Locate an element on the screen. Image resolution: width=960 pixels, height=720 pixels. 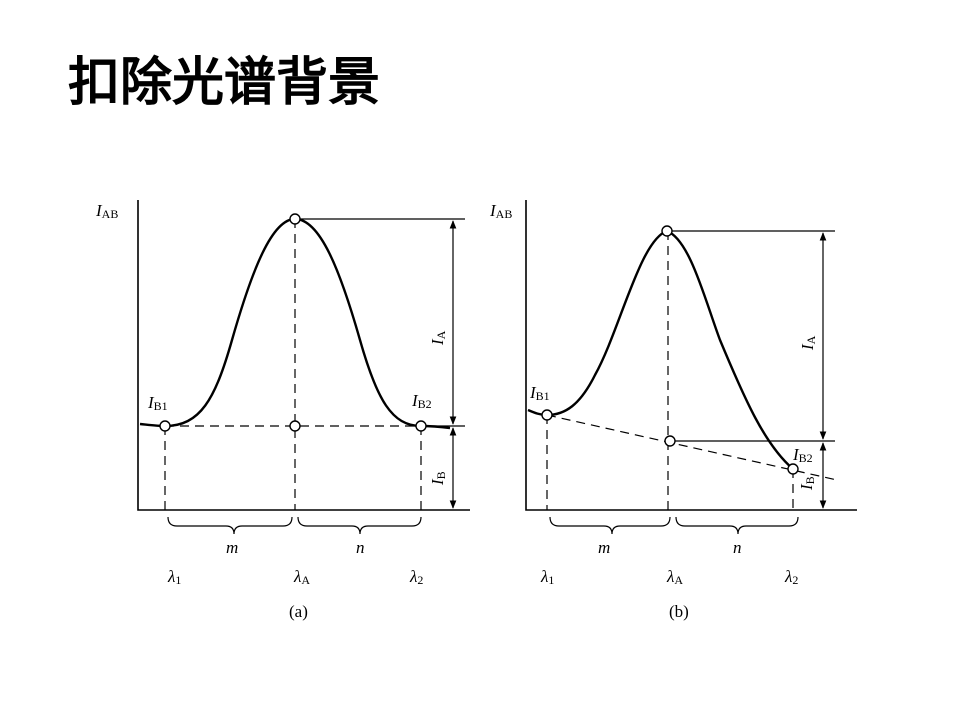
spectrum-curve is located at coordinates (660, 349).